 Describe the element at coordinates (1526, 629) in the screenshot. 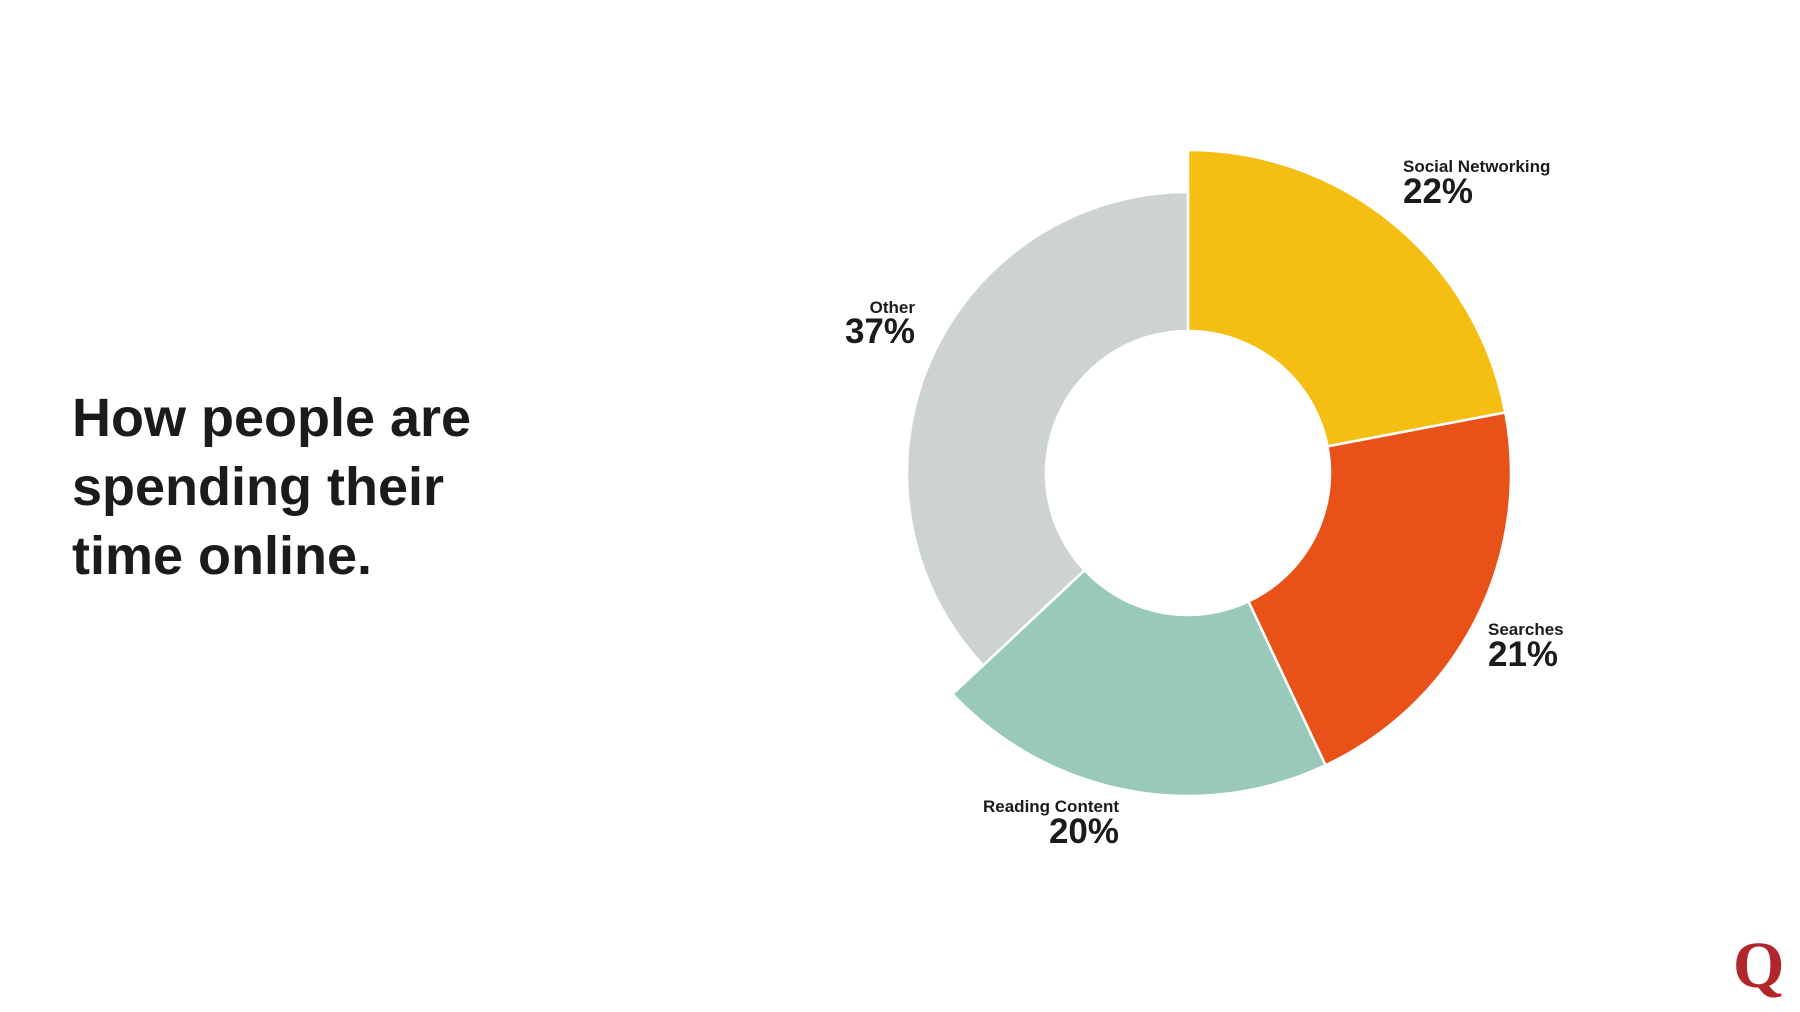

I see `slice-label: Searches` at that location.